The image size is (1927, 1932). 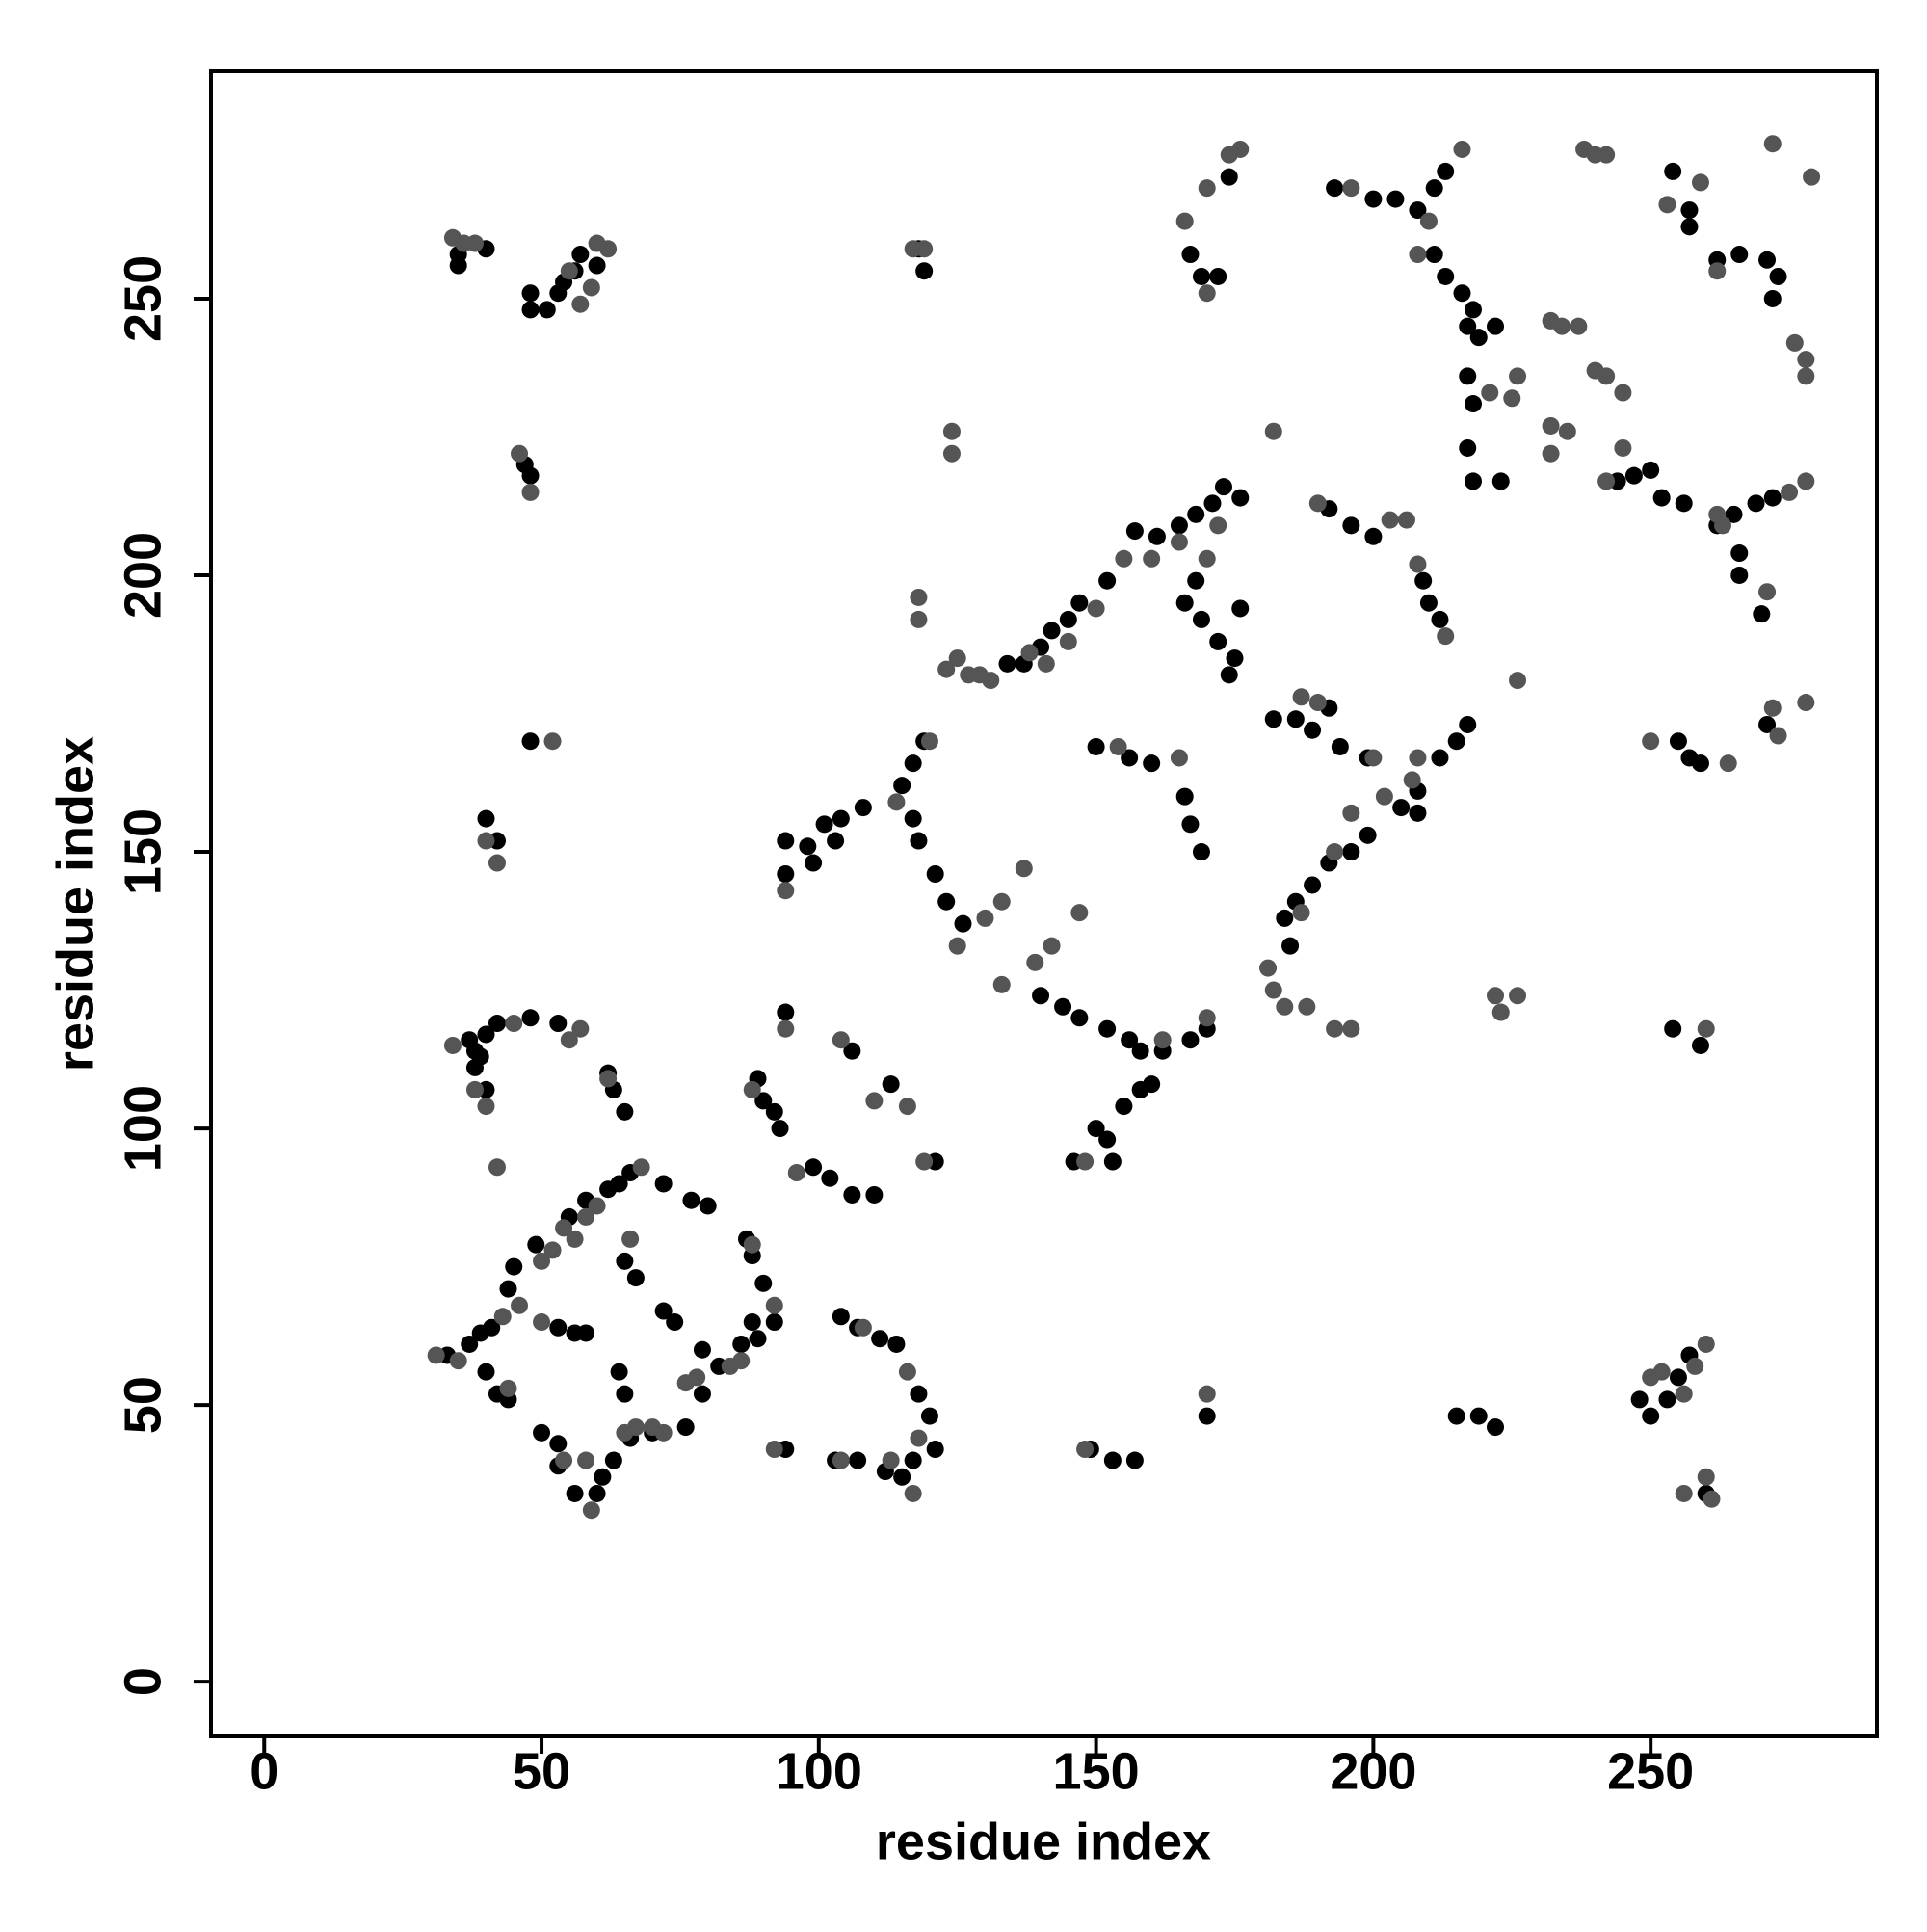 I want to click on x-axis-title: residue index, so click(x=1043, y=1841).